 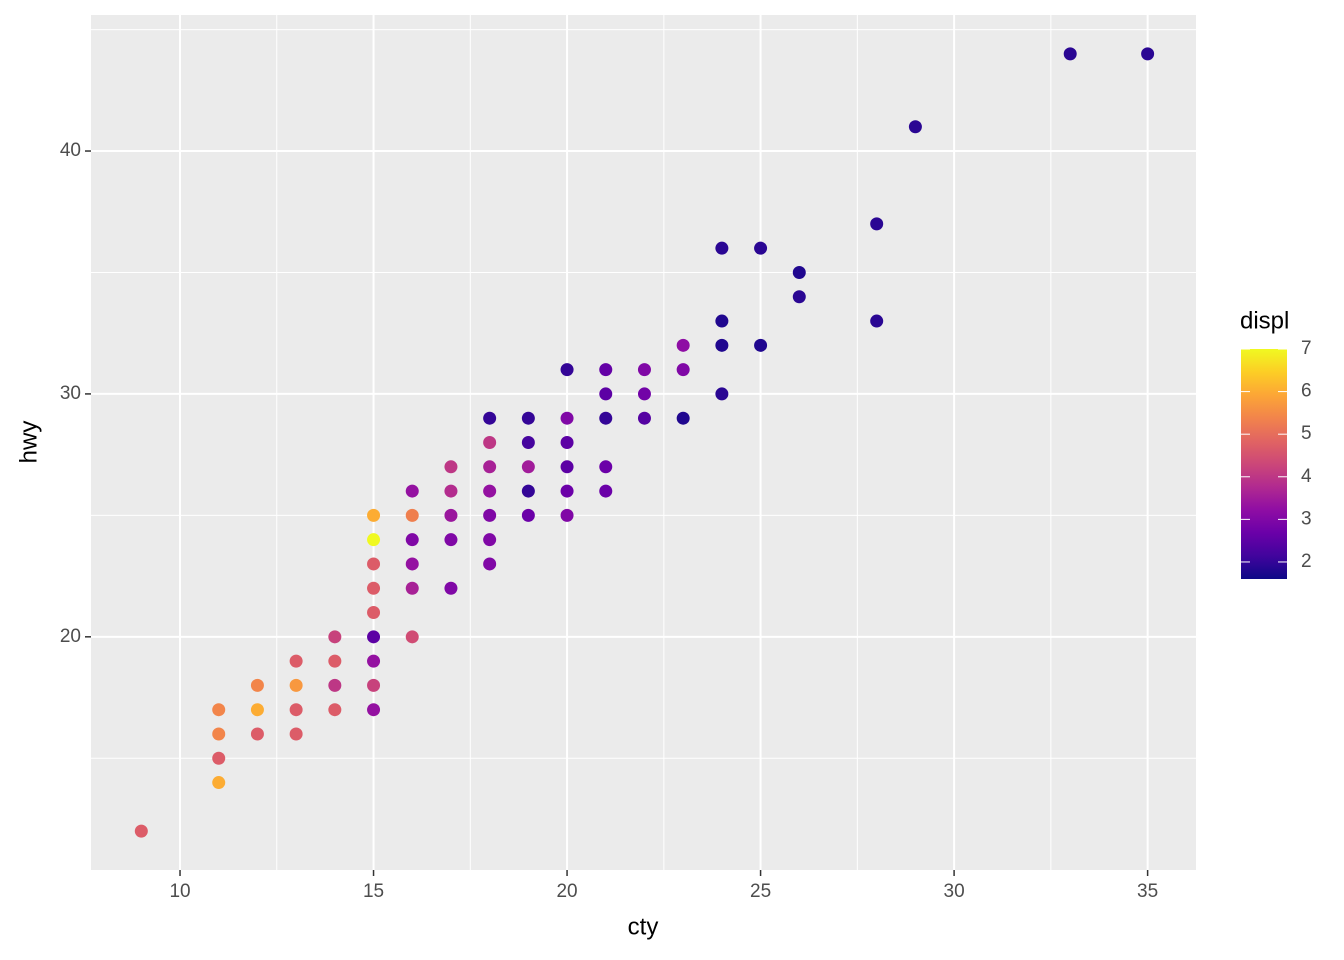 What do you see at coordinates (179, 891) in the screenshot?
I see `x-tick-label: 10` at bounding box center [179, 891].